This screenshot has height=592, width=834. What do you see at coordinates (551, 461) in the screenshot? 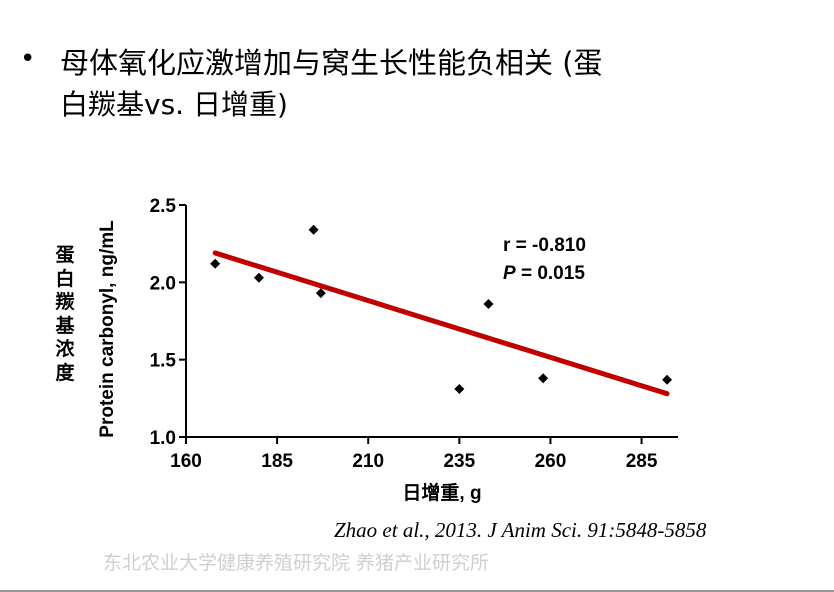
I see `x-tick-label: 260` at bounding box center [551, 461].